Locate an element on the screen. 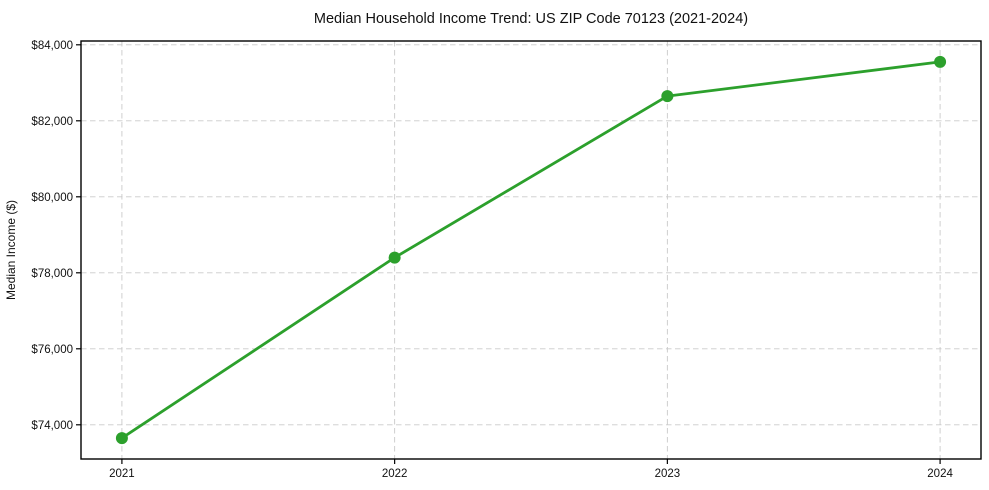 This screenshot has height=490, width=989. x-tick-label: 2022 is located at coordinates (395, 474).